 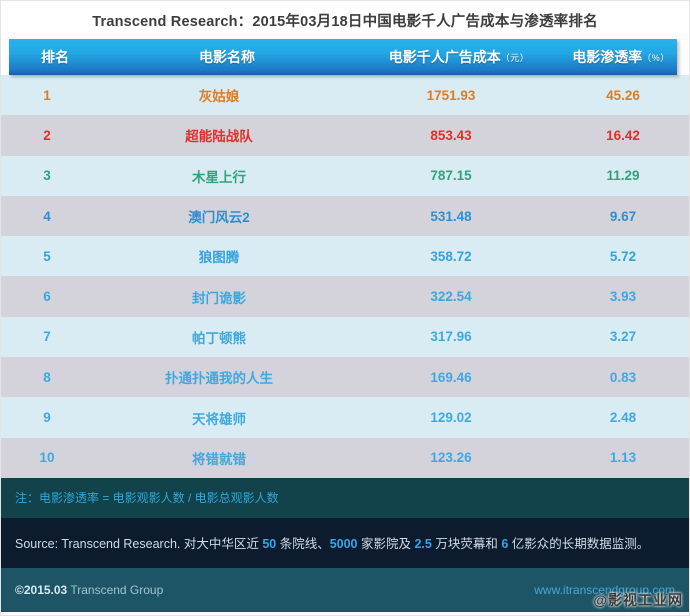 What do you see at coordinates (219, 258) in the screenshot?
I see `movie-name-cell: 狼图腾` at bounding box center [219, 258].